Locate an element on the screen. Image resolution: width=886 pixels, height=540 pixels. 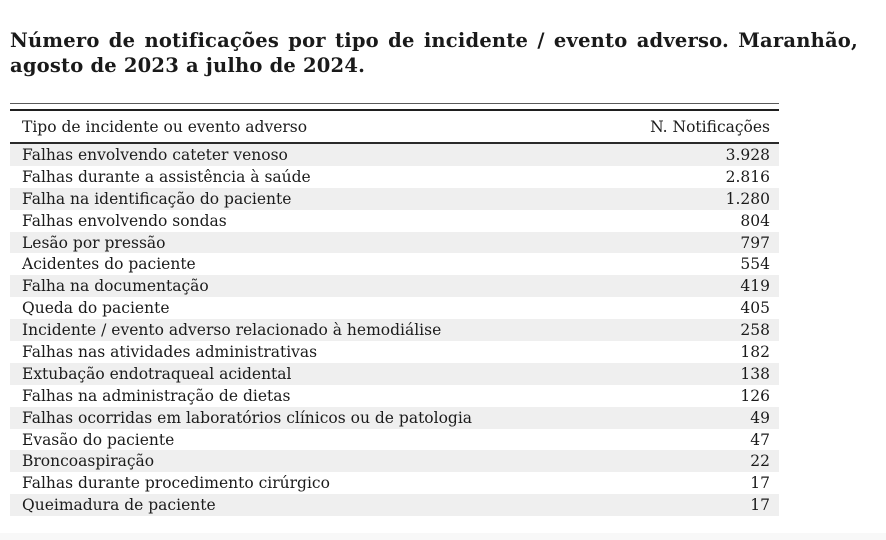
incident-type-cell: Lesão por pressão is located at coordinates (94, 242).